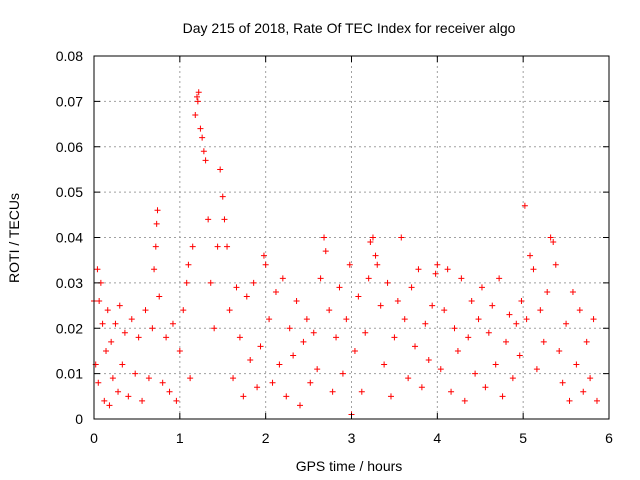 This screenshot has width=640, height=480. Describe the element at coordinates (437, 438) in the screenshot. I see `x-tick-label: 4` at that location.